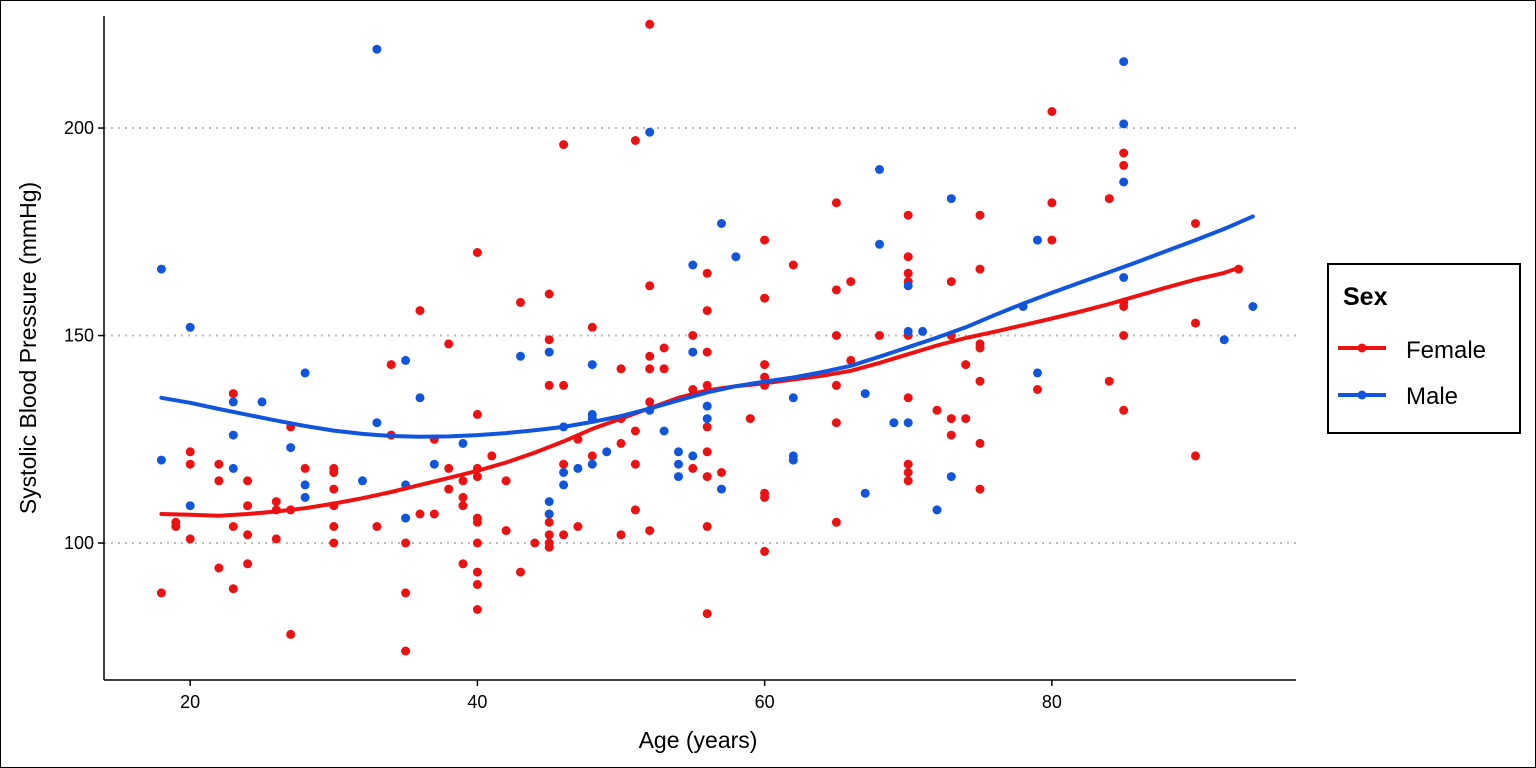  What do you see at coordinates (1432, 396) in the screenshot?
I see `legend-label-male: Male` at bounding box center [1432, 396].